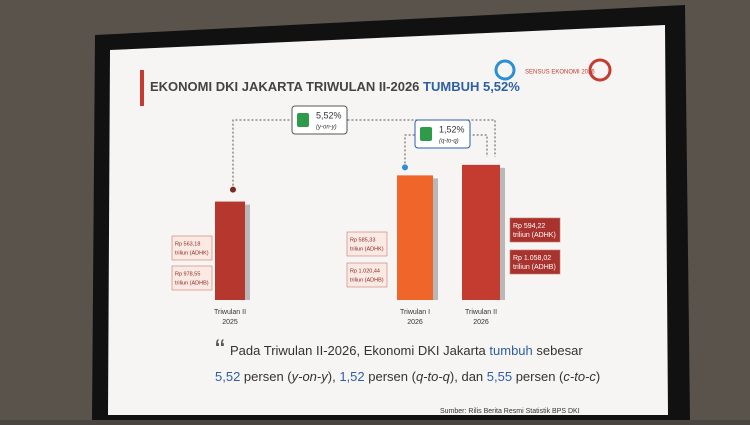 The height and width of the screenshot is (425, 750). What do you see at coordinates (187, 244) in the screenshot?
I see `value-label: Rp 563,18` at bounding box center [187, 244].